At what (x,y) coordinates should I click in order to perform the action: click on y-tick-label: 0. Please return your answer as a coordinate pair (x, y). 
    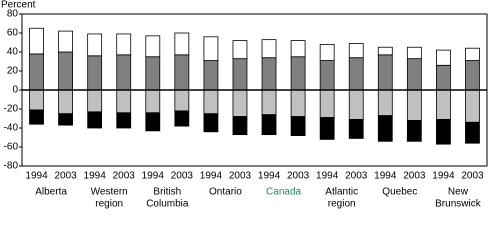
    Looking at the image, I should click on (15, 90).